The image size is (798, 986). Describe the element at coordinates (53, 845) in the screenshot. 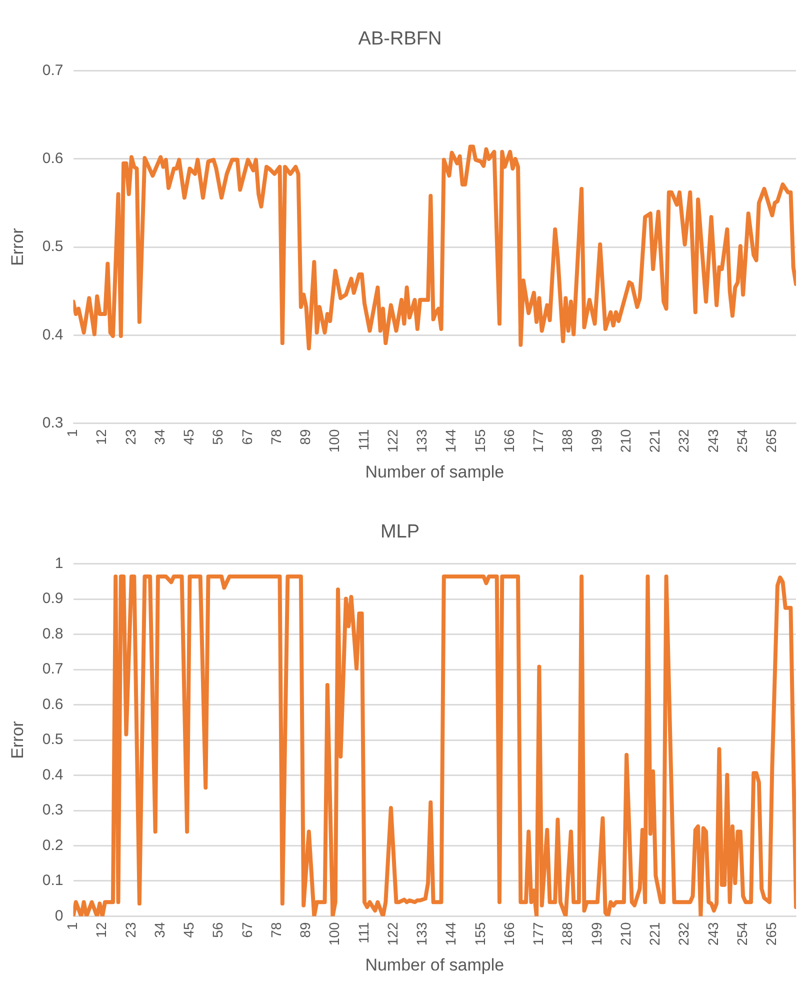

I see `y-tick-label: 0.2` at that location.